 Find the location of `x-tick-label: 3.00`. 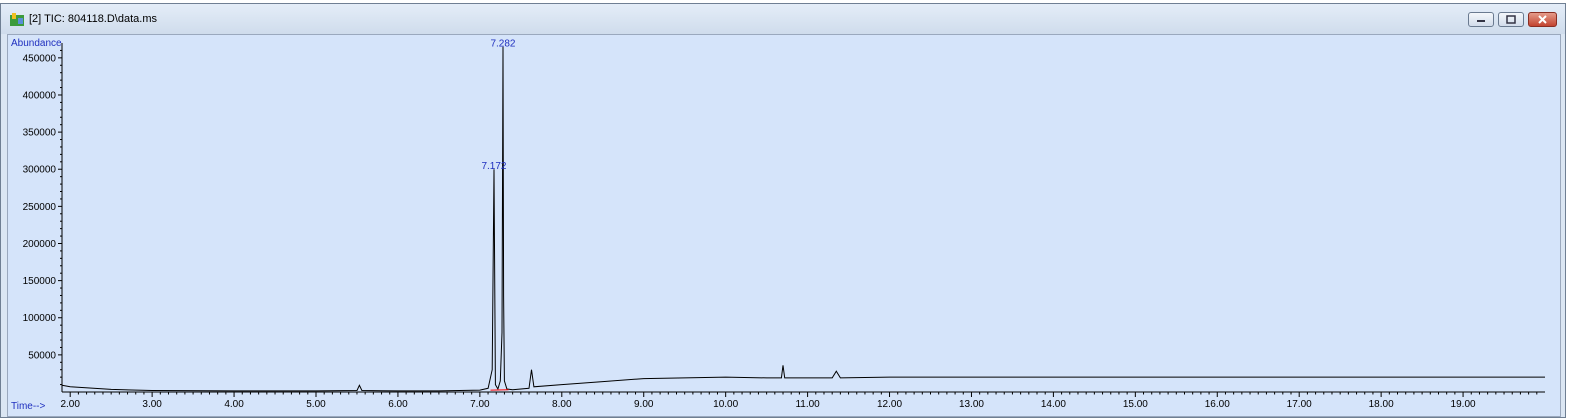

x-tick-label: 3.00 is located at coordinates (152, 404).